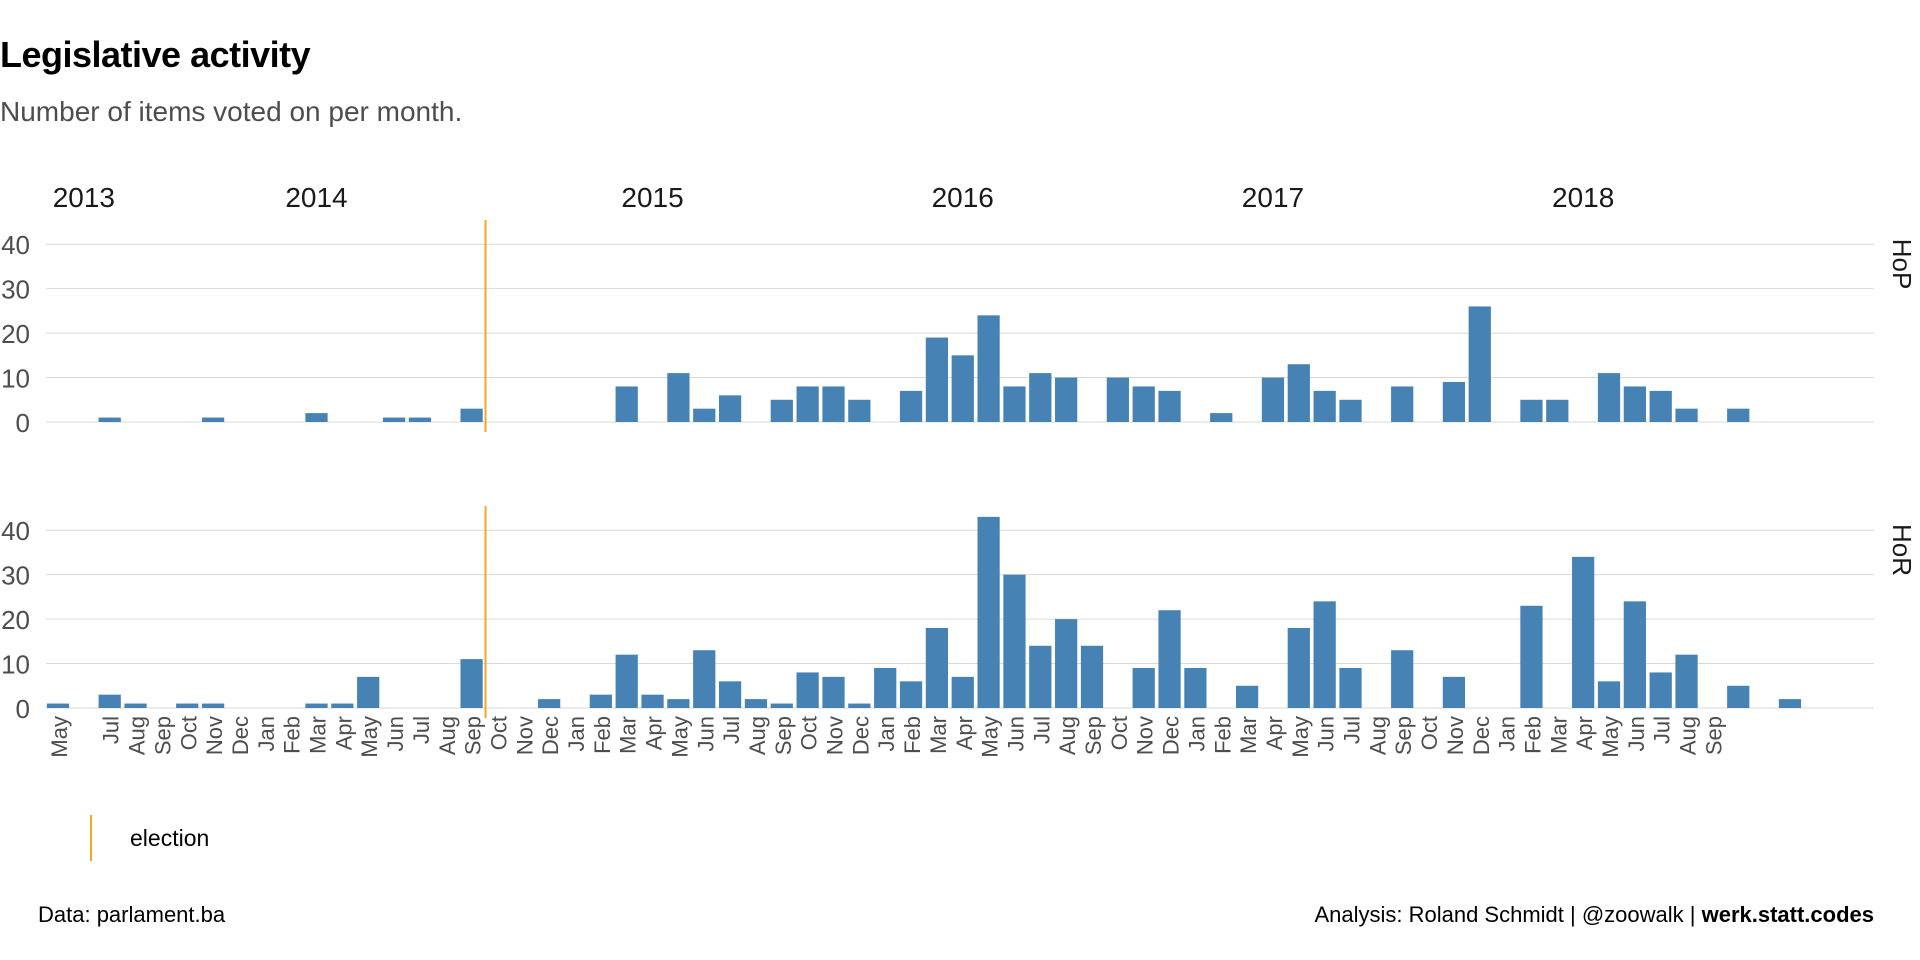  I want to click on panel-label-hor: HoR, so click(1902, 550).